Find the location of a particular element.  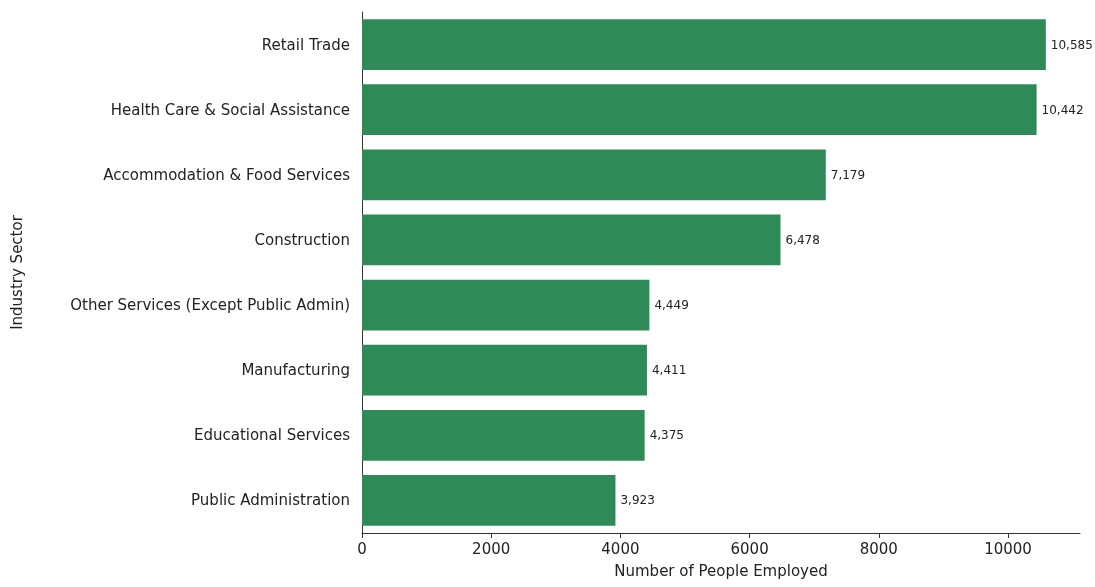

x-tick-label: 6000 is located at coordinates (749, 548).